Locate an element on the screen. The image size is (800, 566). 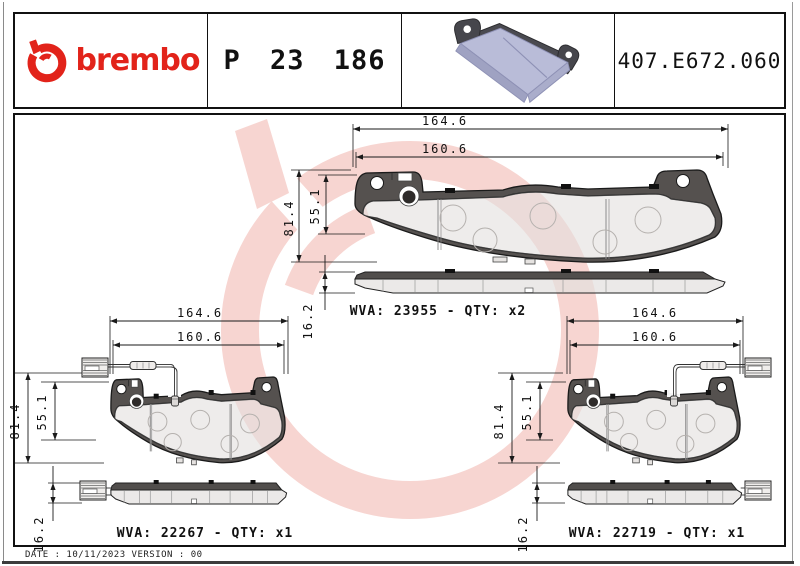
pad-3d-render is located at coordinates (508, 60).